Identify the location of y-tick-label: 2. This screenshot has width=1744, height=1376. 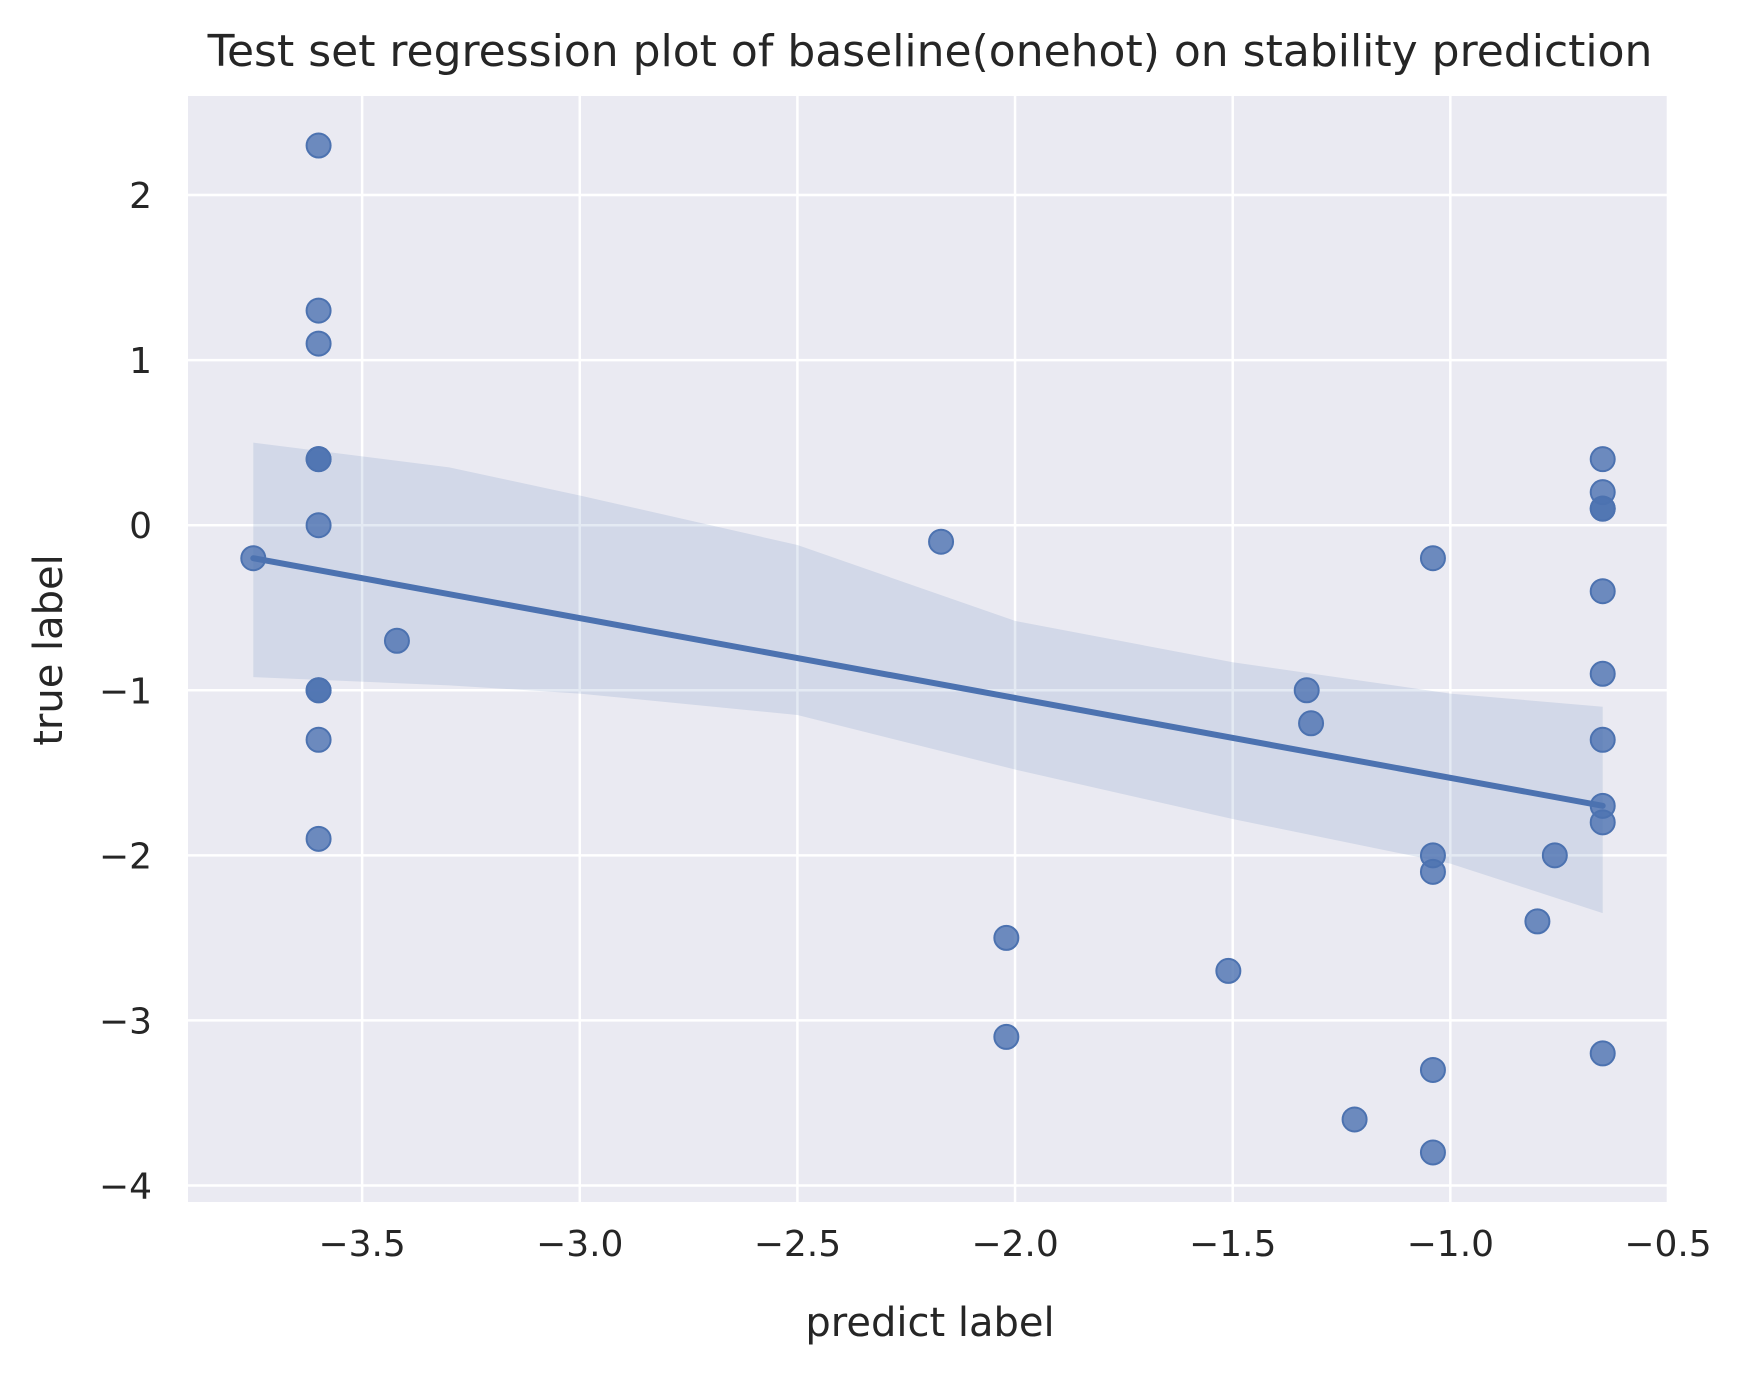
(140, 196).